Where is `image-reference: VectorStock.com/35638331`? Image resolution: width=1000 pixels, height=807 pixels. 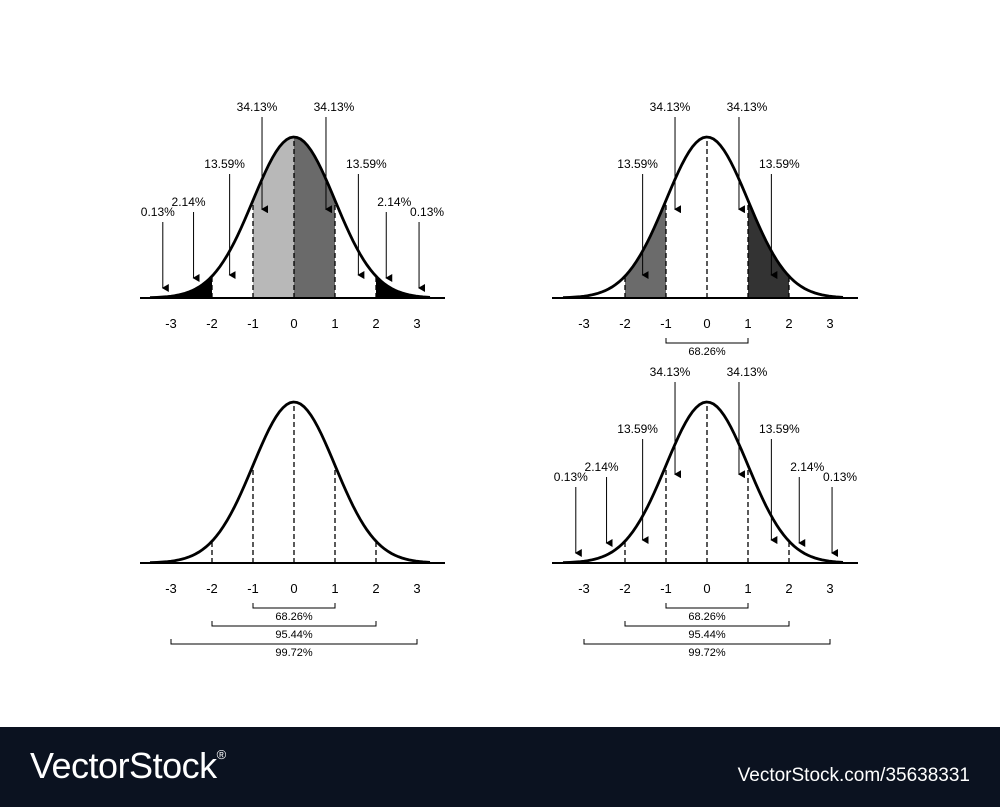
image-reference: VectorStock.com/35638331 is located at coordinates (853, 775).